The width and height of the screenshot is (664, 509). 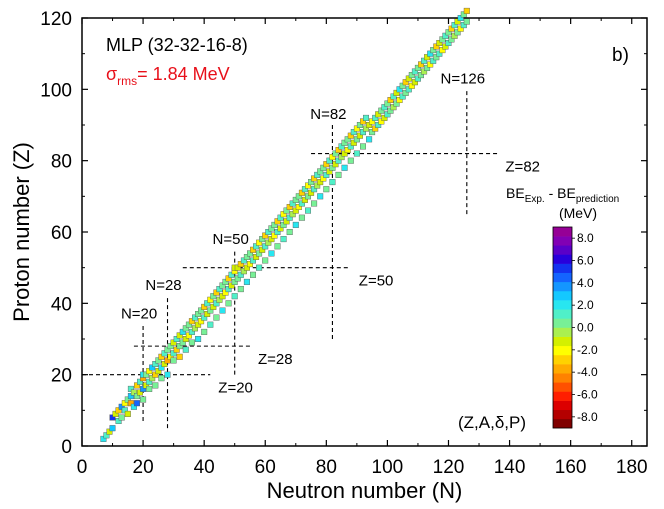 I want to click on colorbar: 8.0 6.0 4.0 2.0 0.0 -2.0 -4.0 -6.0 -8.0, so click(x=575, y=327).